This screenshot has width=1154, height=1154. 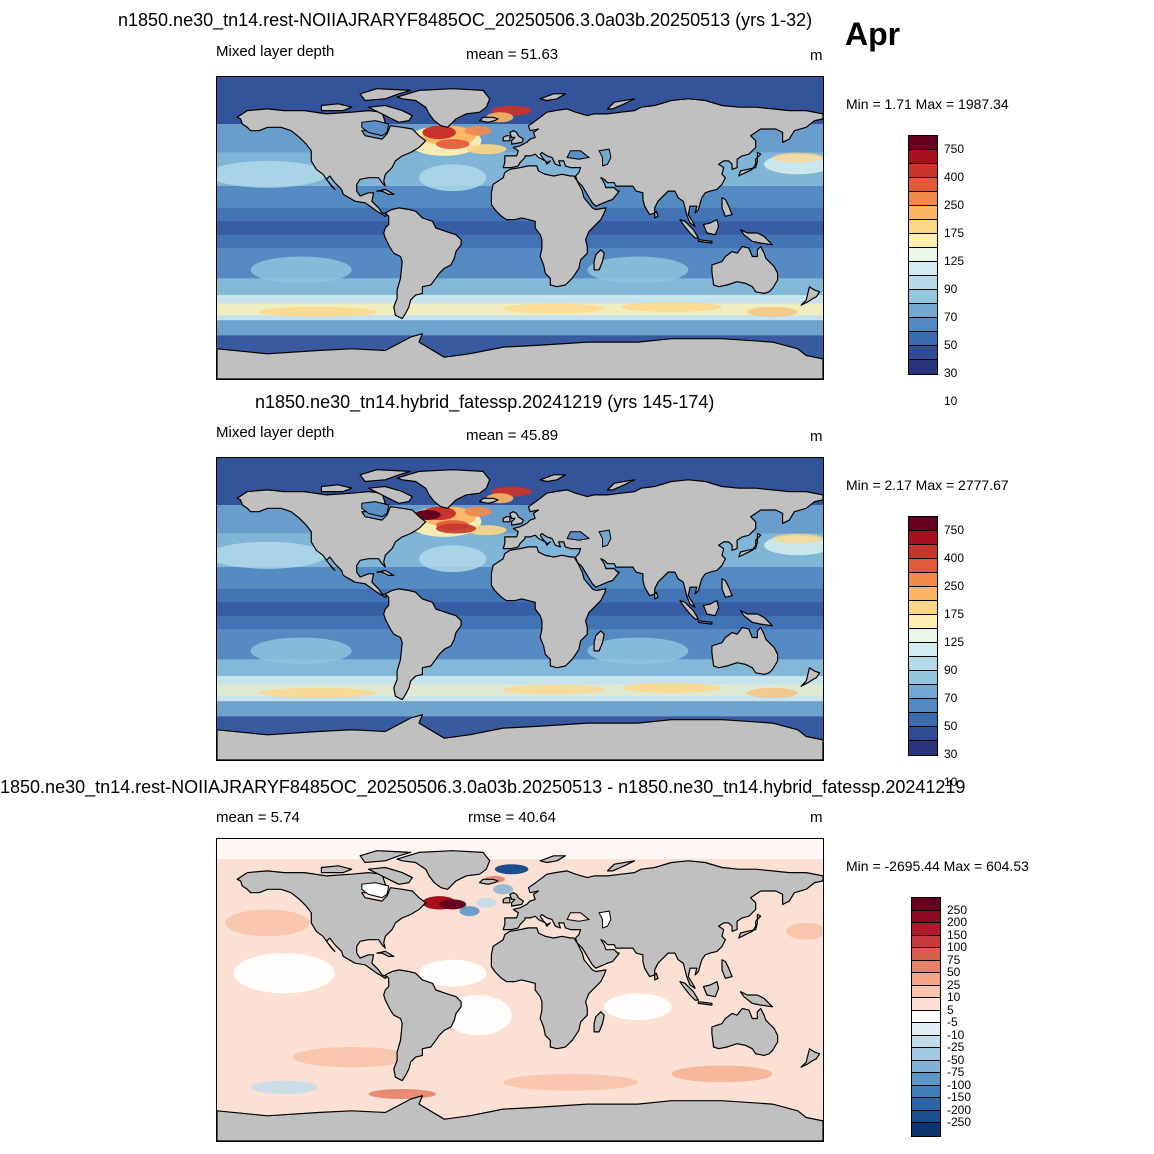 I want to click on panel2-units-label: m, so click(x=816, y=436).